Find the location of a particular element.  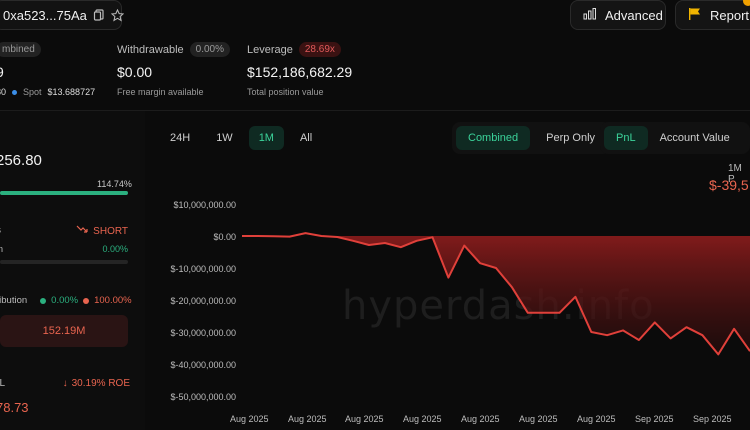

pnl-roe: 30.19% ROE is located at coordinates (100, 383).